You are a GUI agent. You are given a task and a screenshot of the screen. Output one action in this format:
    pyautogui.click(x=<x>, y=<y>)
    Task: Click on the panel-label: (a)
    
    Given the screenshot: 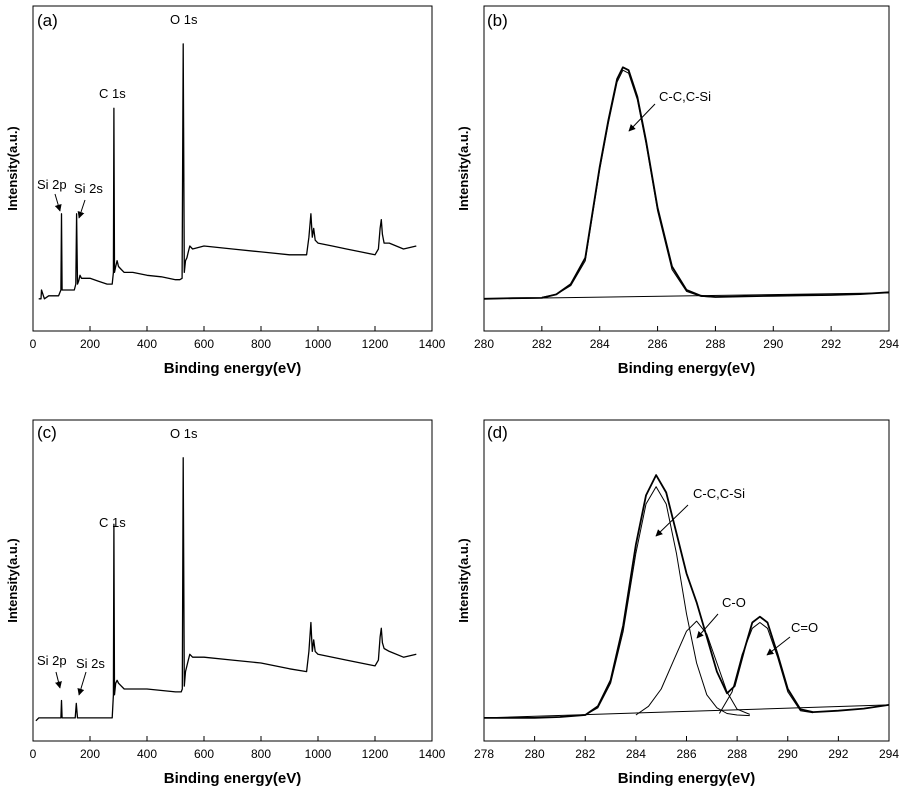 What is the action you would take?
    pyautogui.click(x=47, y=20)
    